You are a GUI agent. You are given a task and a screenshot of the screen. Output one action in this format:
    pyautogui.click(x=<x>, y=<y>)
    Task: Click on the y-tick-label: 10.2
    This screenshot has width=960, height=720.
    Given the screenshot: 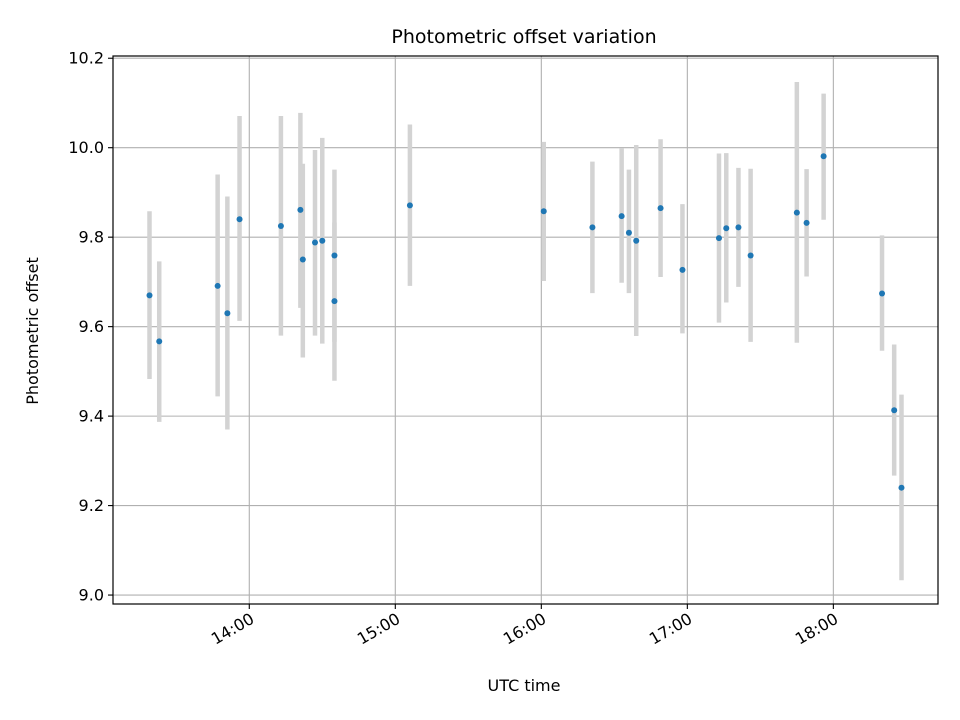 What is the action you would take?
    pyautogui.click(x=86, y=58)
    